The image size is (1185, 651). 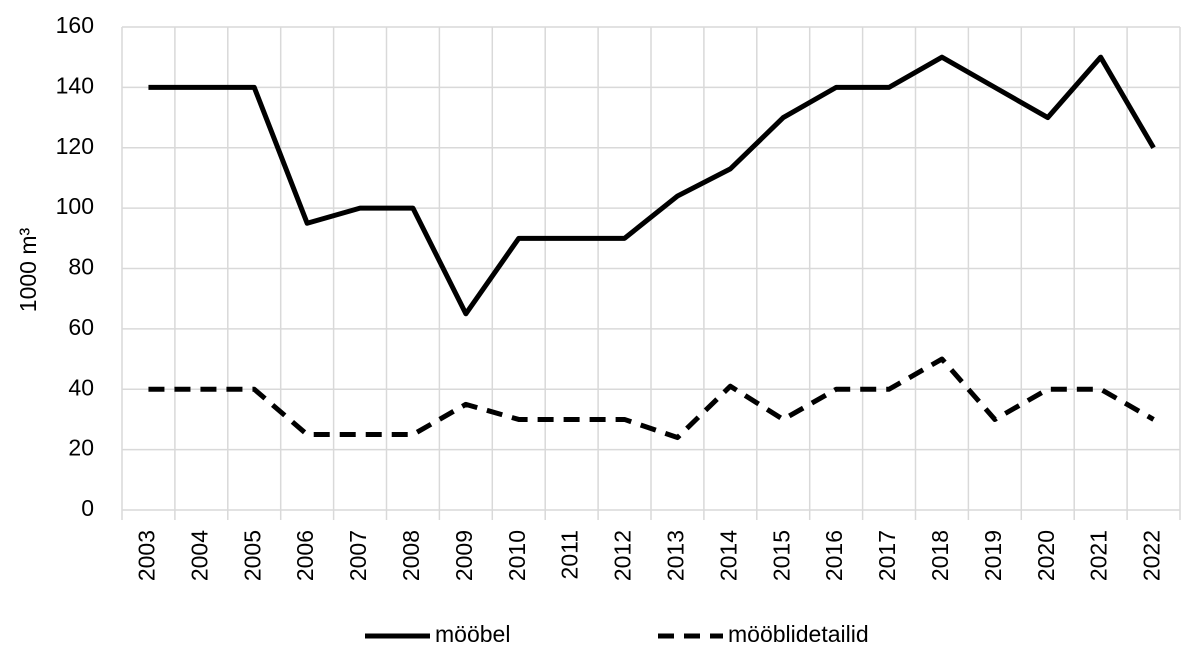 I want to click on y-tick-label: 40, so click(x=81, y=387).